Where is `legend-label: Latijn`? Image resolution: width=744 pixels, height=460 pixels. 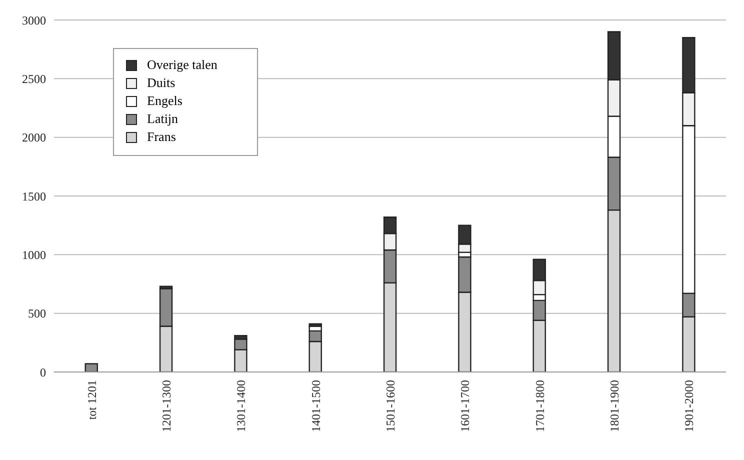 legend-label: Latijn is located at coordinates (162, 119).